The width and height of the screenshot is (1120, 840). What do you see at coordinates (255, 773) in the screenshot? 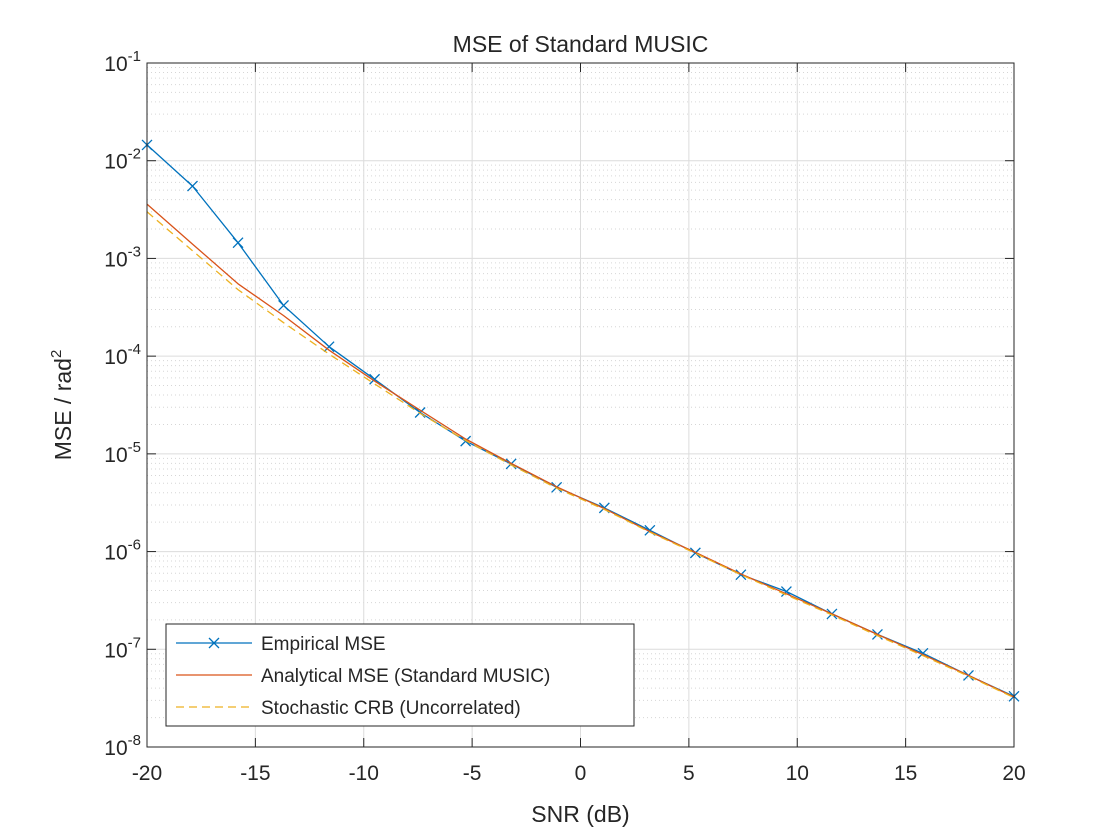
I see `x-tick-label: -15` at bounding box center [255, 773].